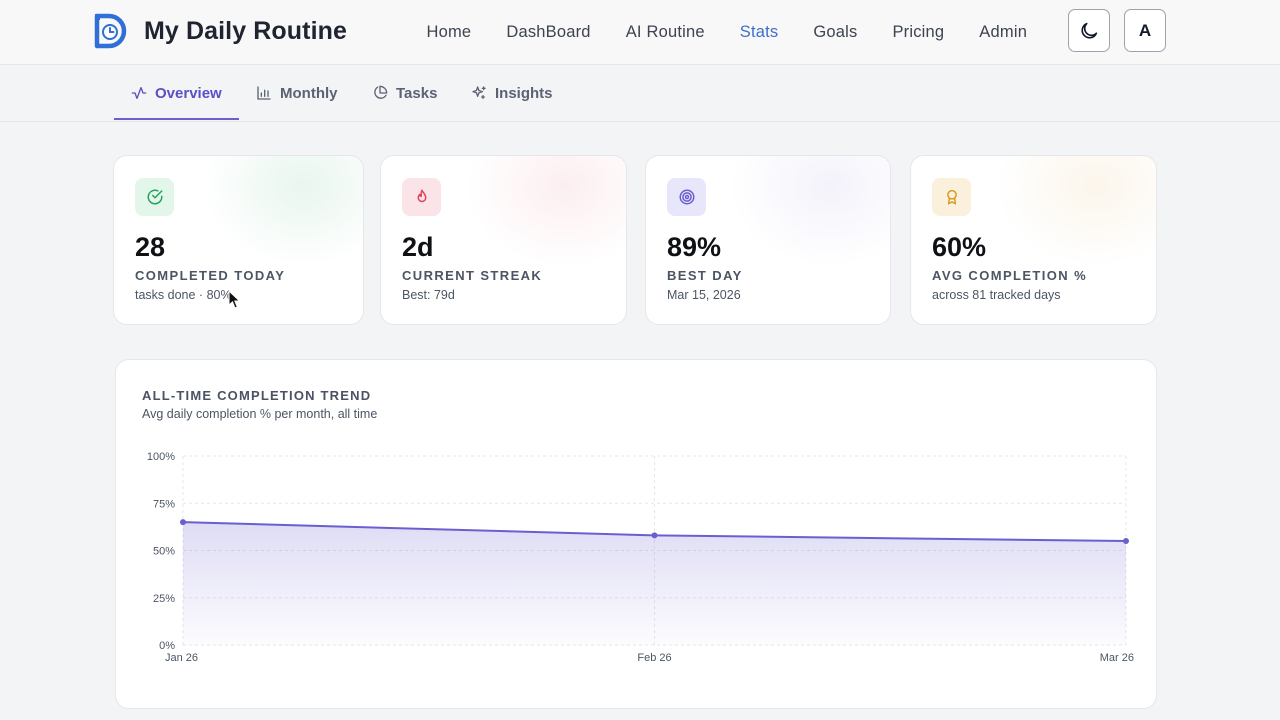  What do you see at coordinates (176, 119) in the screenshot?
I see `active-tab-indicator` at bounding box center [176, 119].